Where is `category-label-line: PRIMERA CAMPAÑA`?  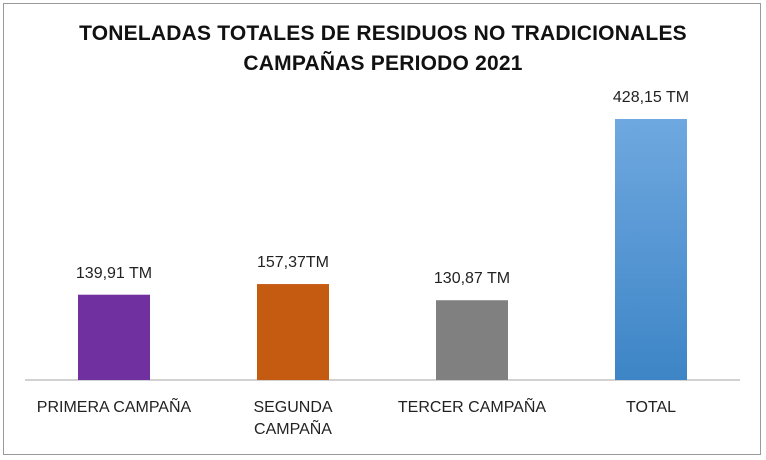
category-label-line: PRIMERA CAMPAÑA is located at coordinates (114, 407).